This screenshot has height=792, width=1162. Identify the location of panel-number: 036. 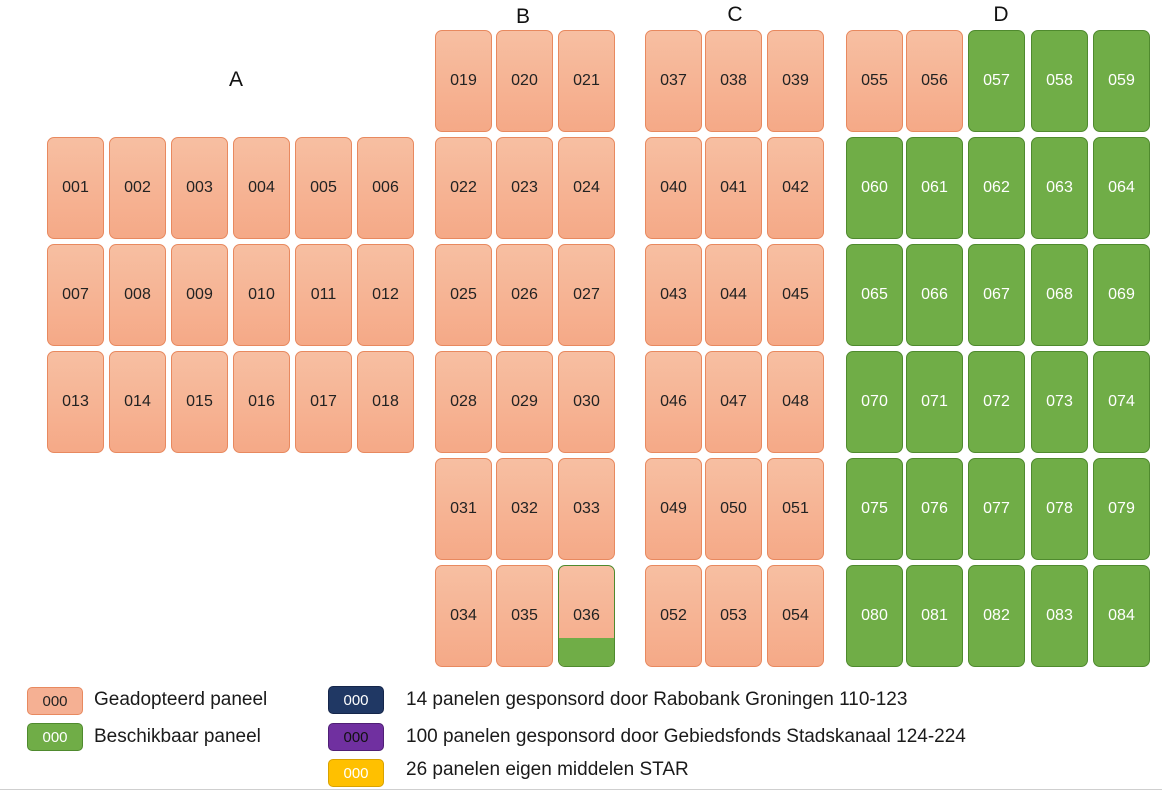
(586, 615).